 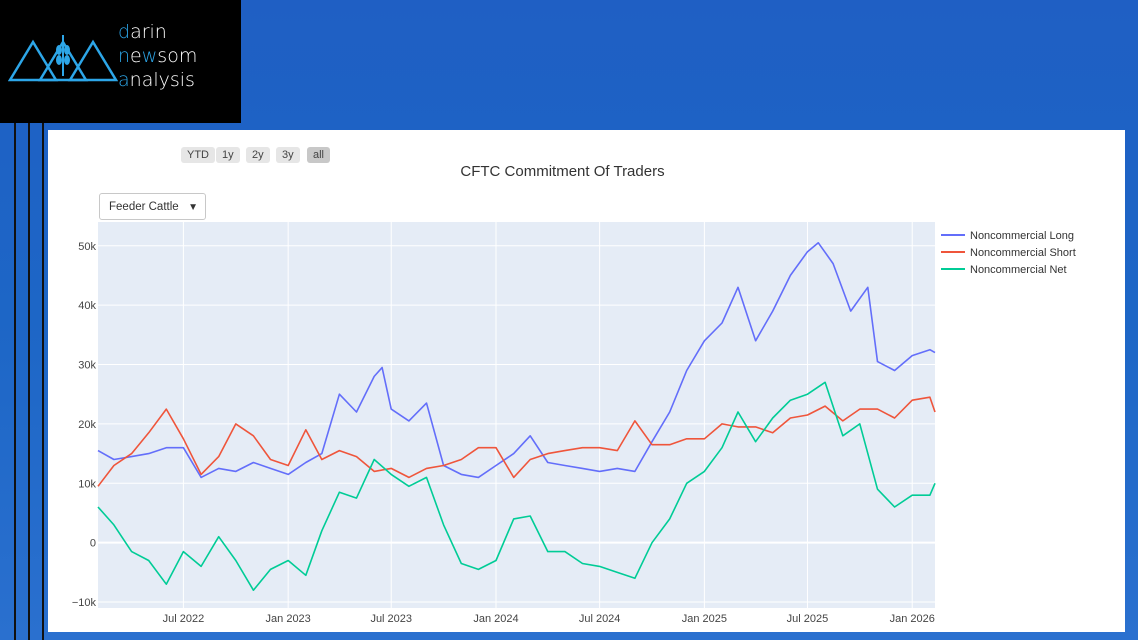 I want to click on brand-logo: darin newsom analysis, so click(x=120, y=61).